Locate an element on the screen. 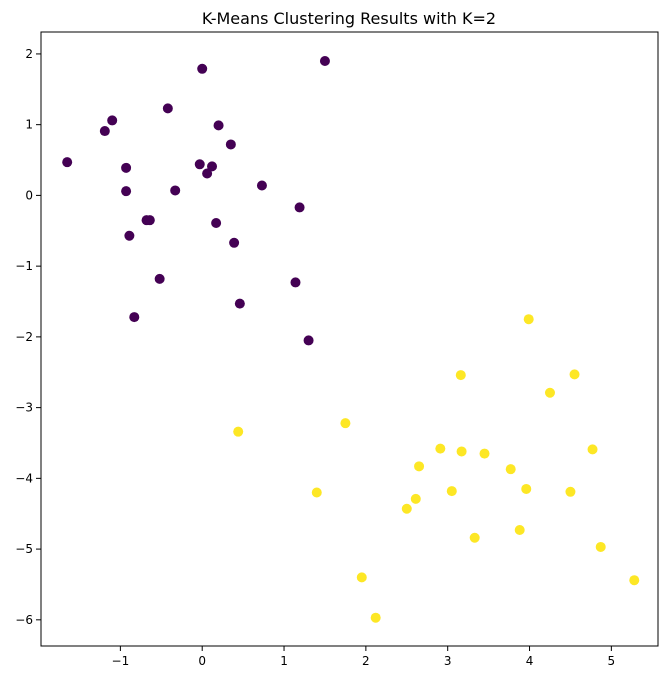  y-tick-label: −4 is located at coordinates (24, 478).